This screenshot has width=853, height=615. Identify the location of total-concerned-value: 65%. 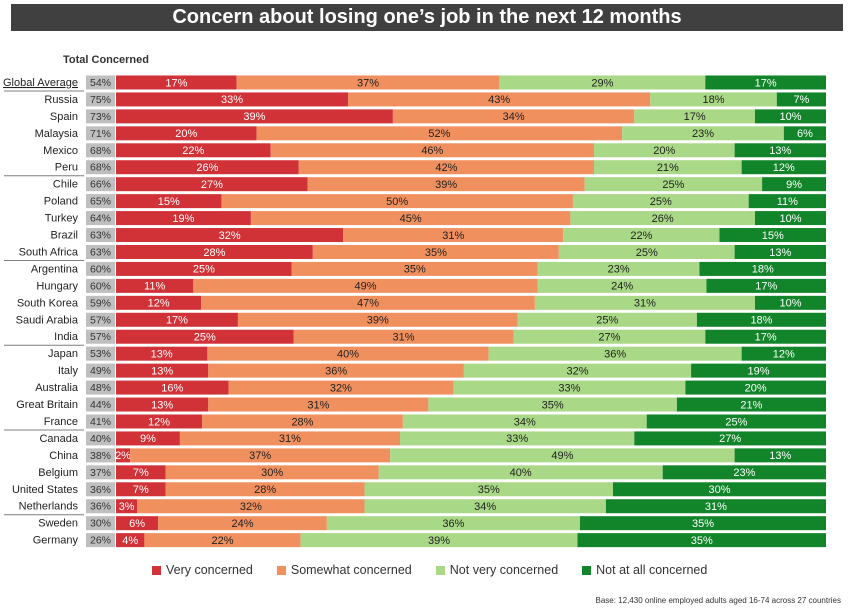
(100, 202).